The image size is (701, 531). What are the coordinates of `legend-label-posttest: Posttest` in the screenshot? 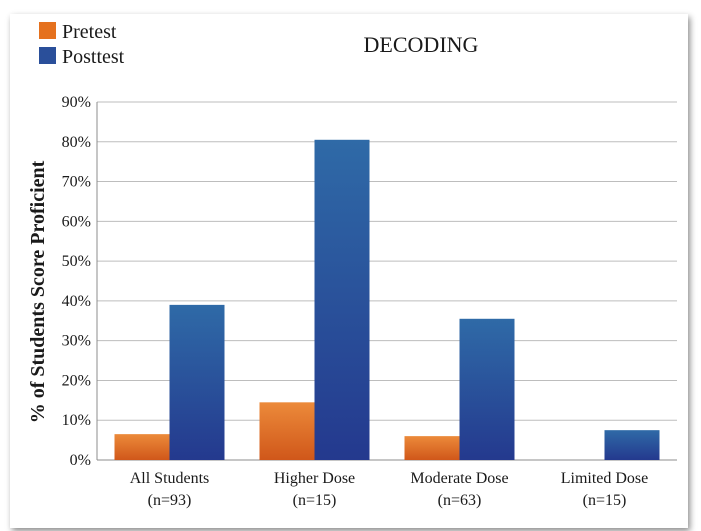 It's located at (93, 57).